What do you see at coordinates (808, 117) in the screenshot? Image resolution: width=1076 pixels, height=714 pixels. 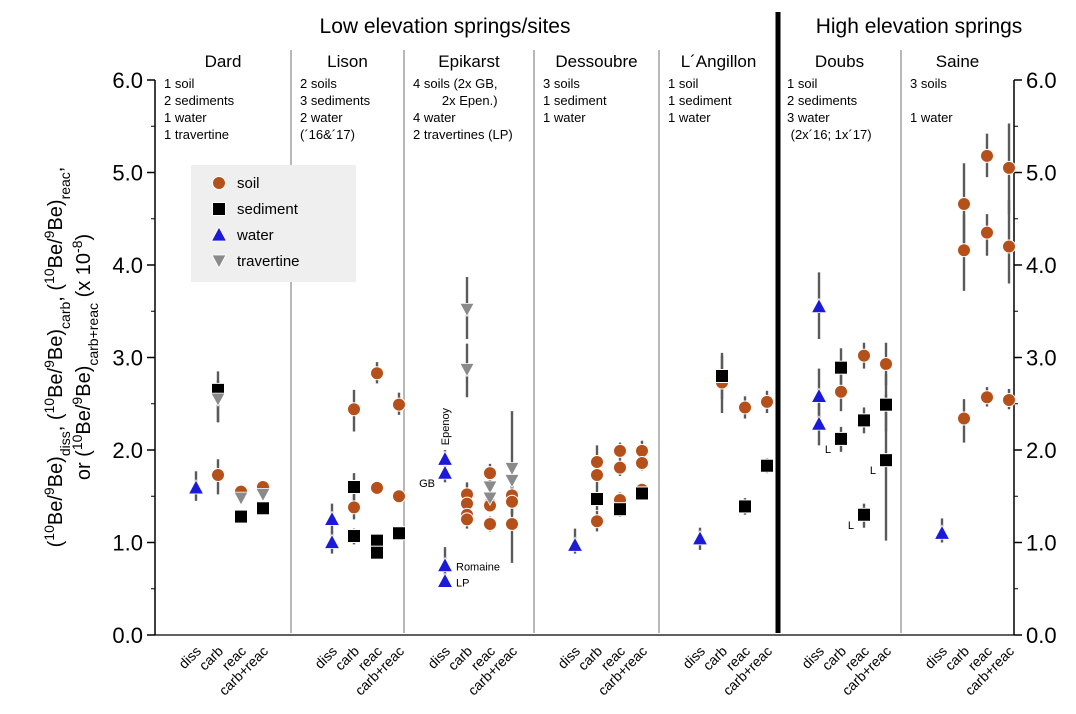 I see `site-info-line: 3 water` at bounding box center [808, 117].